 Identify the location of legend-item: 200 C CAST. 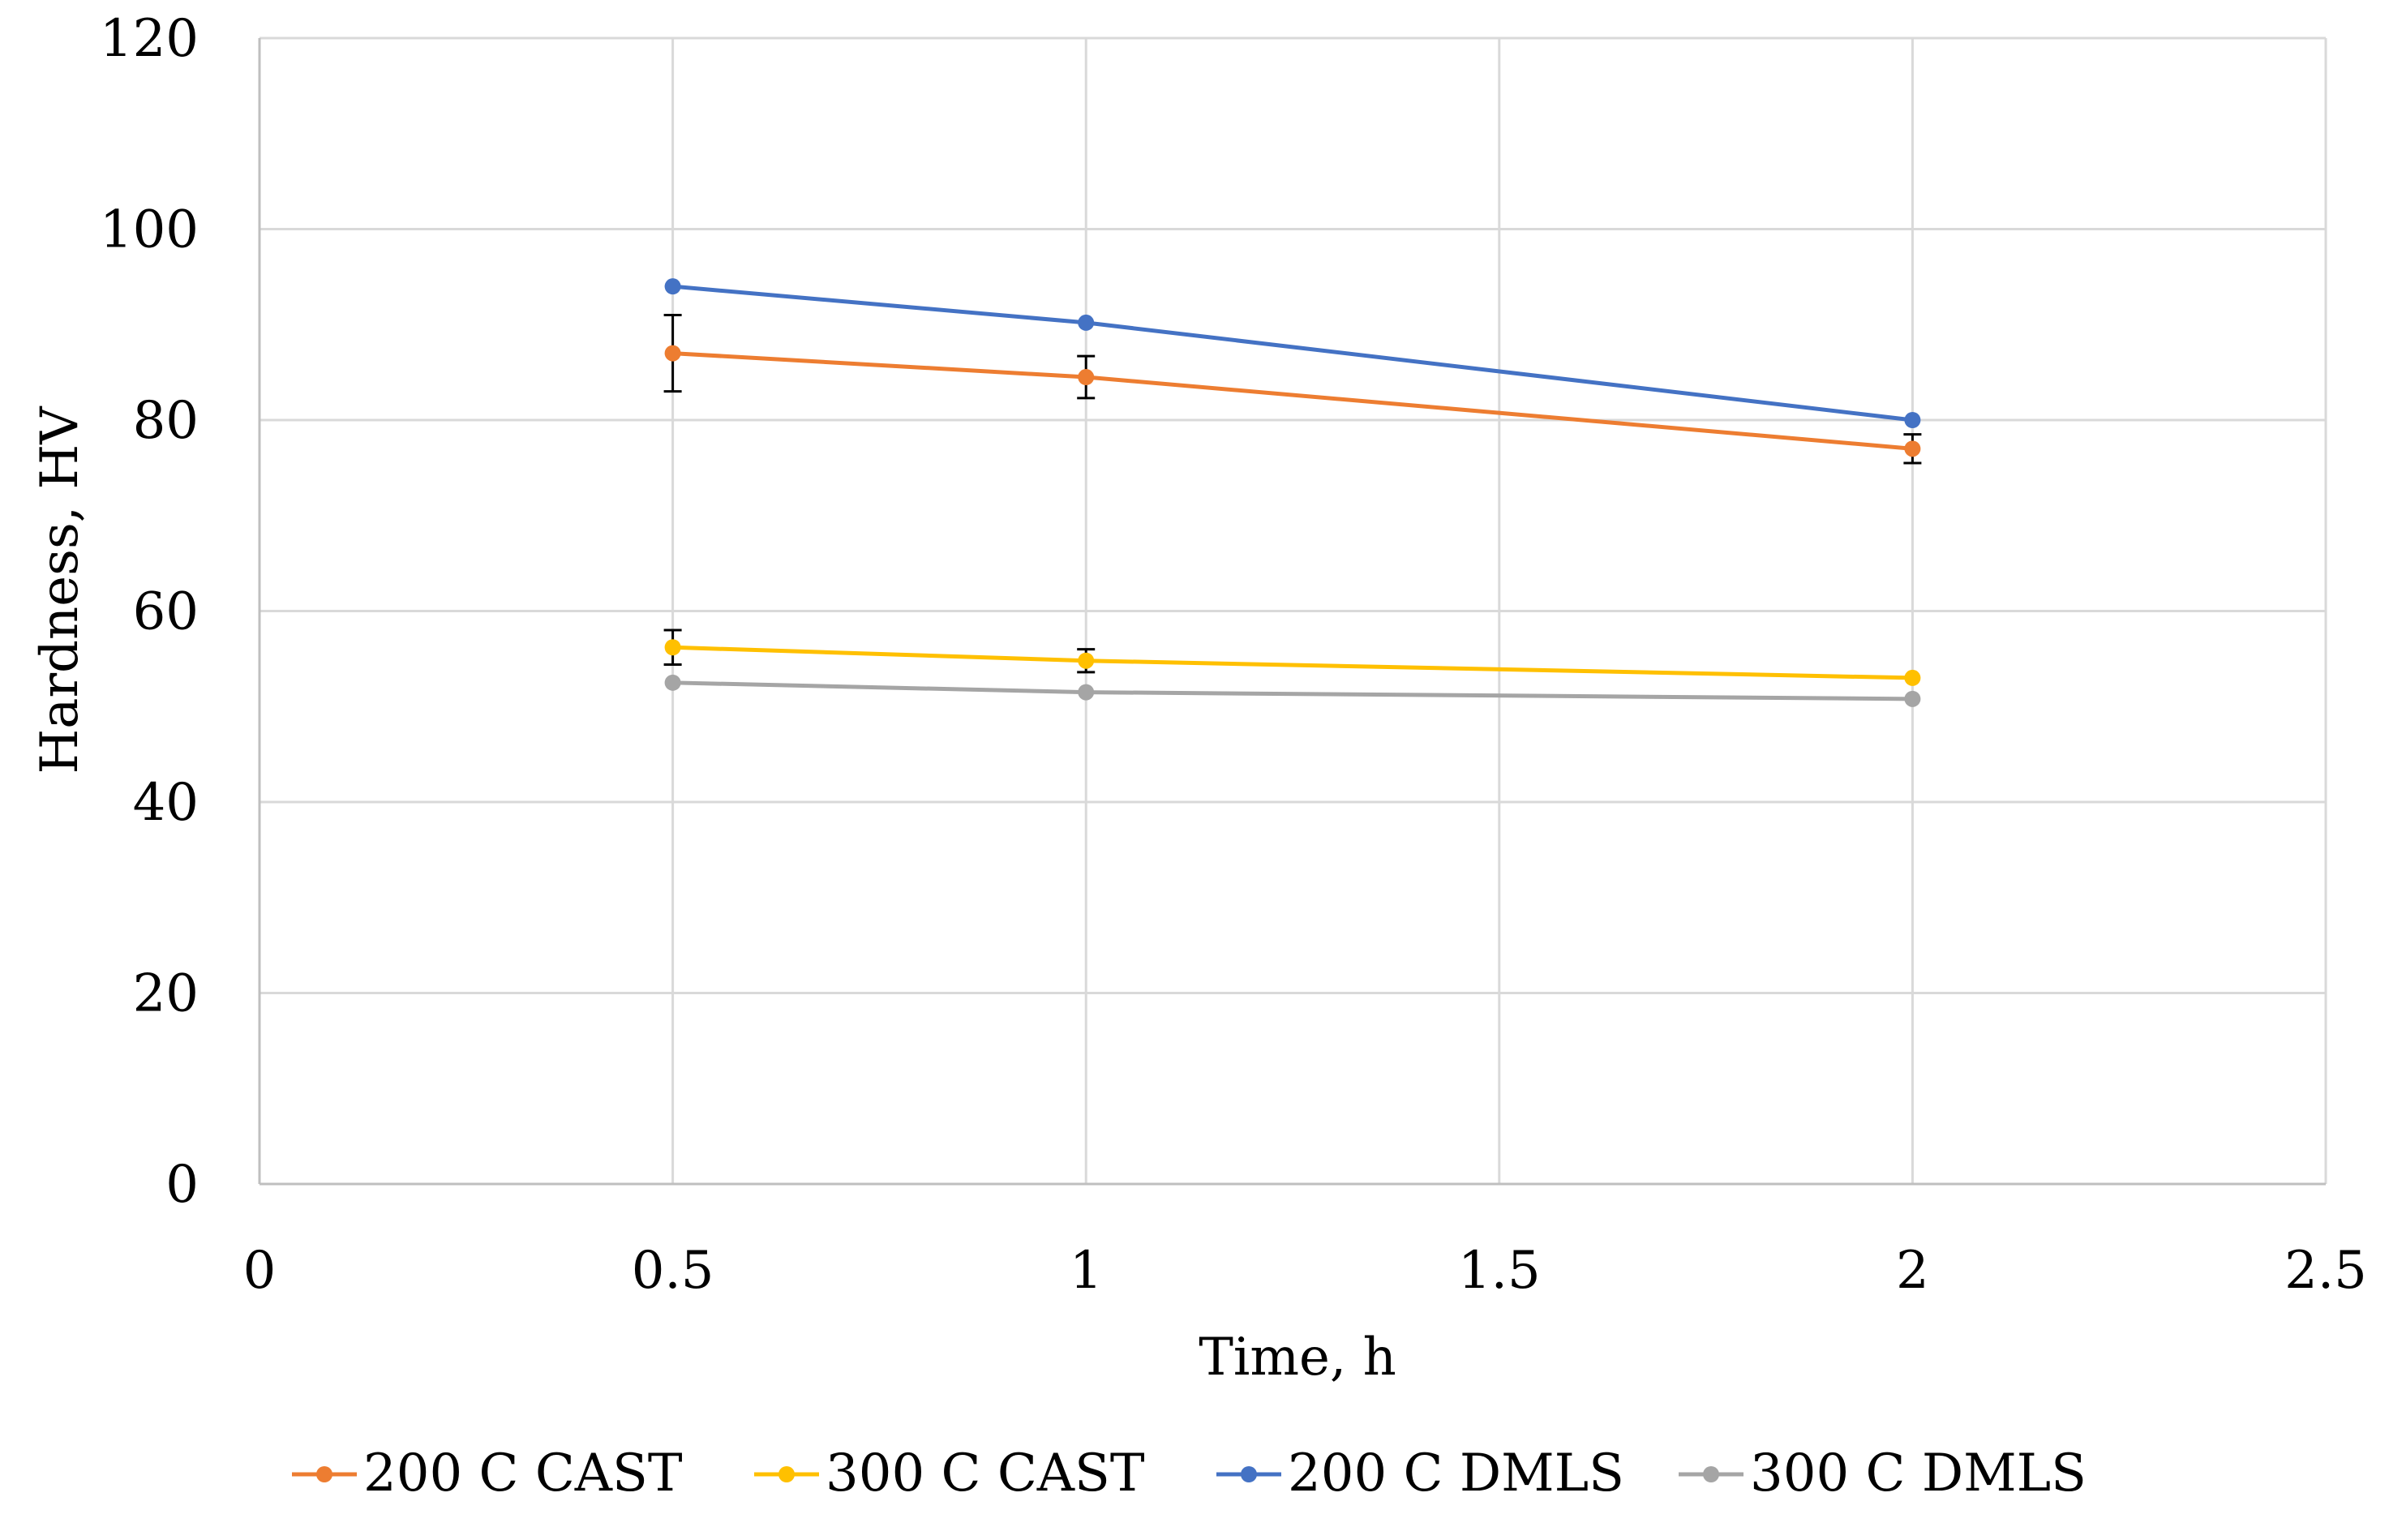
(488, 1473).